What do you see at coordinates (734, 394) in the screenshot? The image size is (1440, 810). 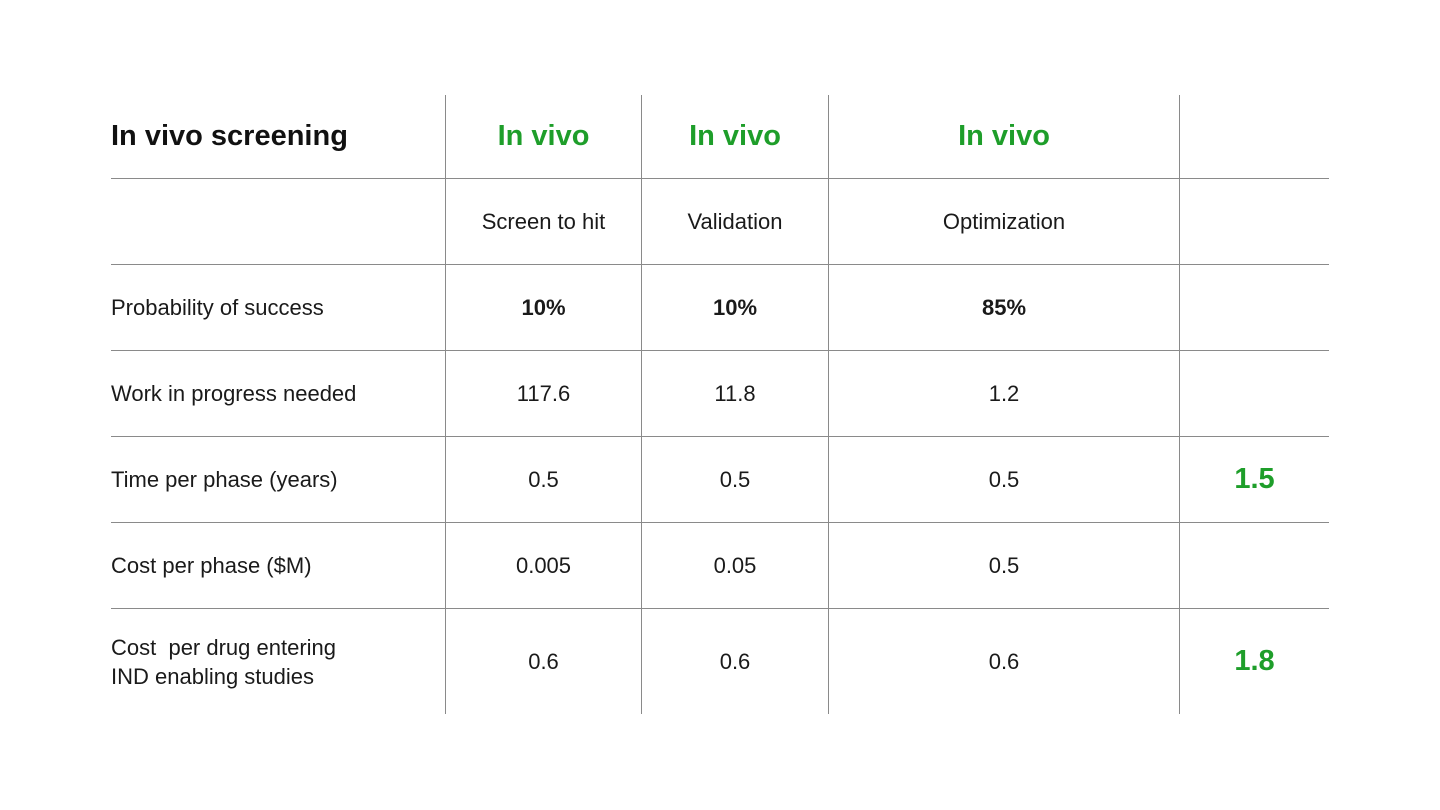 I see `wip-validation: 11.8` at bounding box center [734, 394].